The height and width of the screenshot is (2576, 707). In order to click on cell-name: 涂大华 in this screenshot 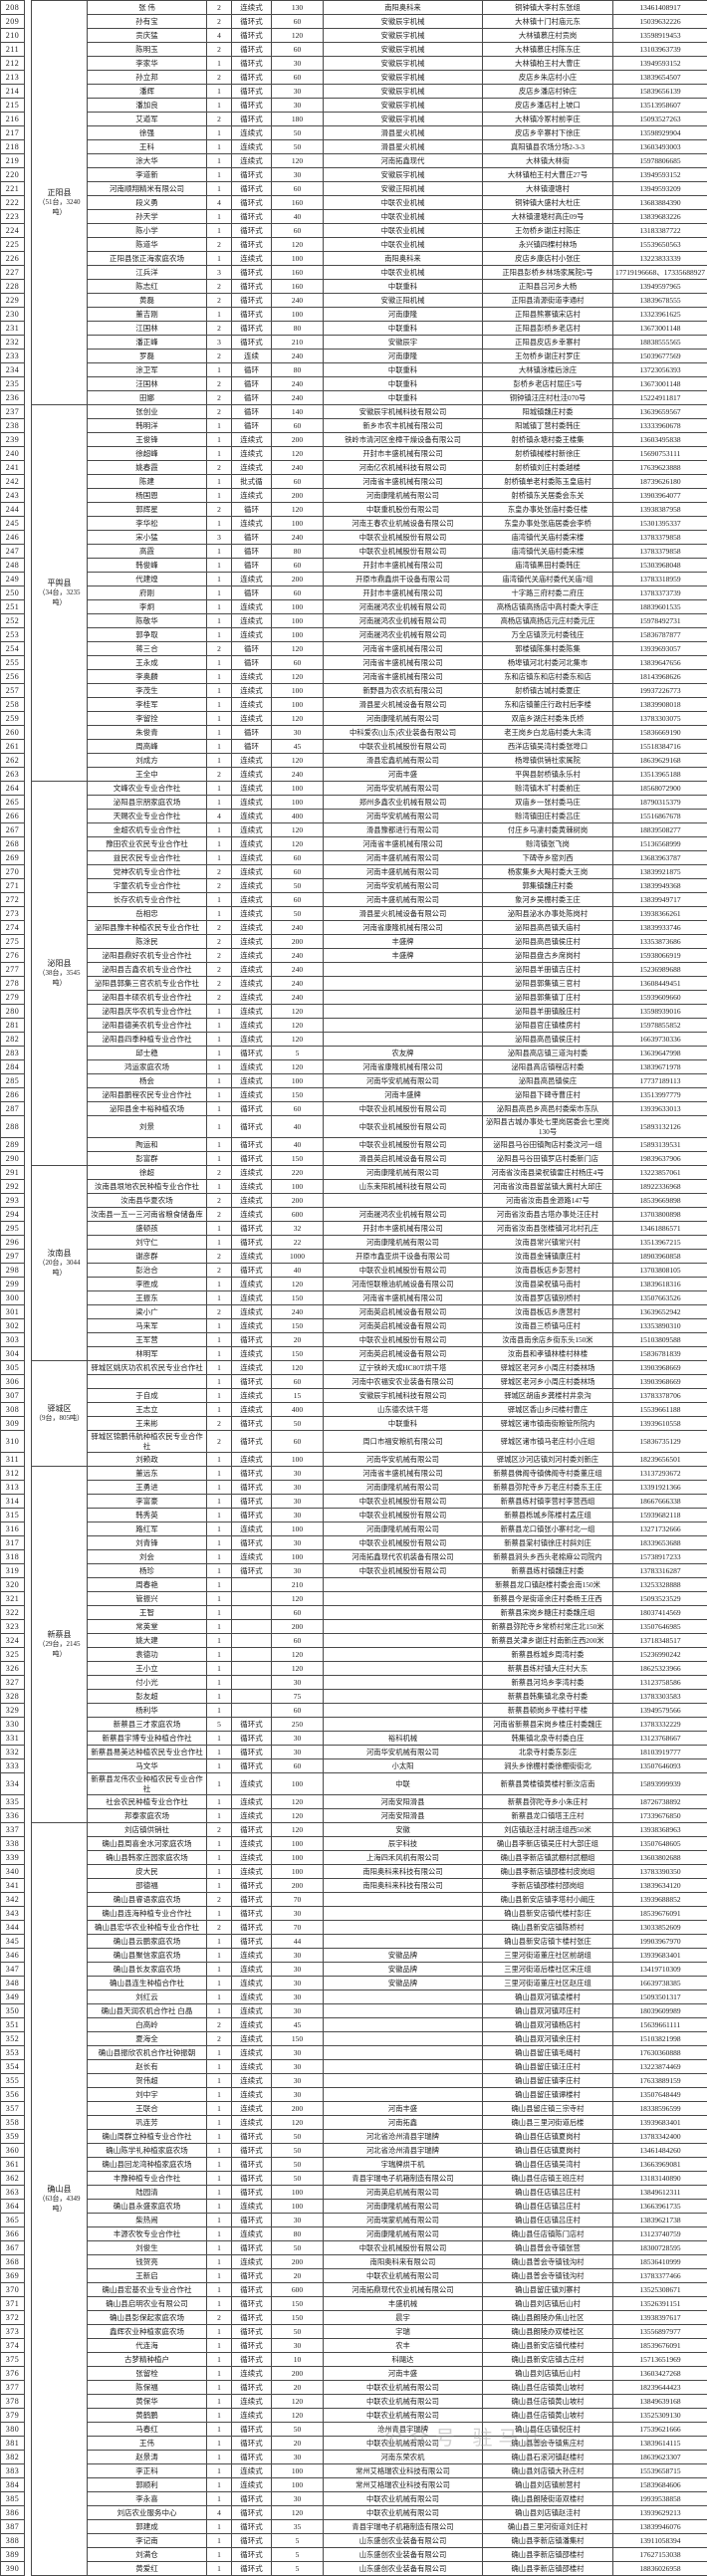, I will do `click(147, 161)`.